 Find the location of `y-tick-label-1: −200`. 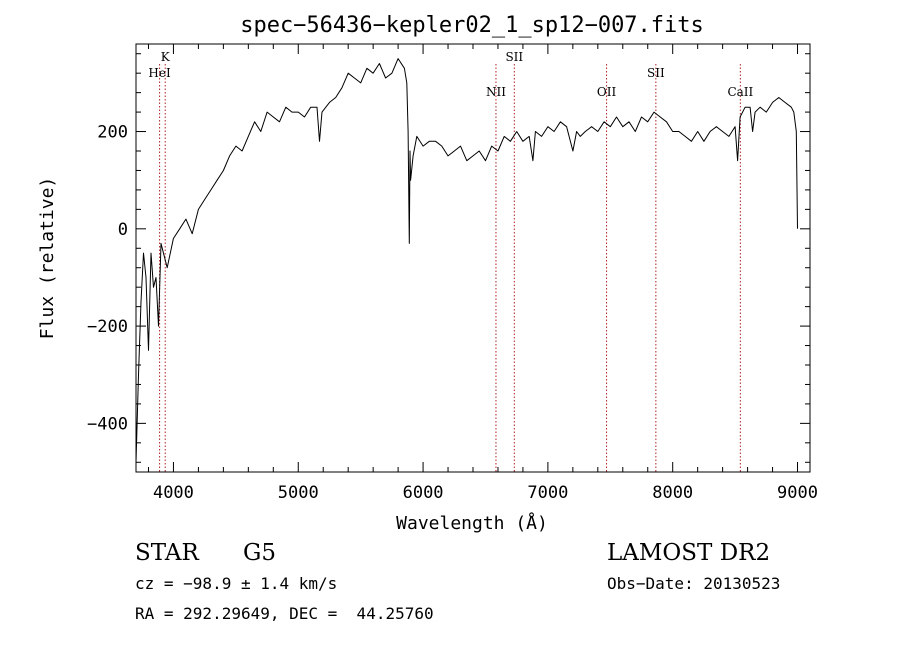

y-tick-label-1: −200 is located at coordinates (107, 327).